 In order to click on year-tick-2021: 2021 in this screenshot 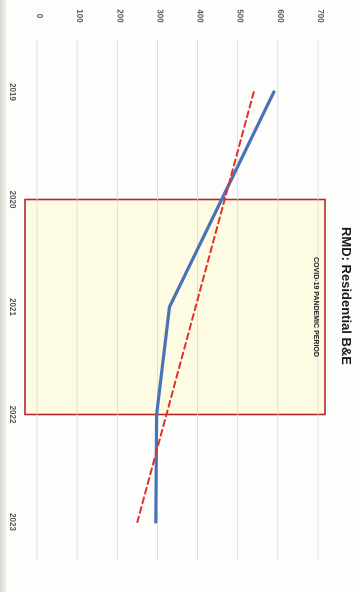, I will do `click(12, 307)`.